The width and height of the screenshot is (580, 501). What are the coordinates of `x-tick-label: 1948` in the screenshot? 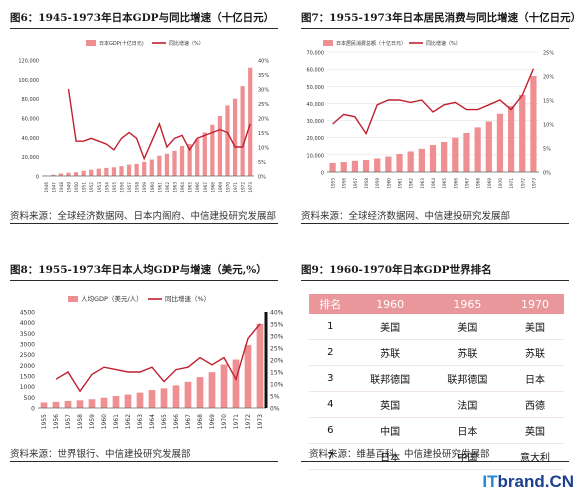 It's located at (61, 187).